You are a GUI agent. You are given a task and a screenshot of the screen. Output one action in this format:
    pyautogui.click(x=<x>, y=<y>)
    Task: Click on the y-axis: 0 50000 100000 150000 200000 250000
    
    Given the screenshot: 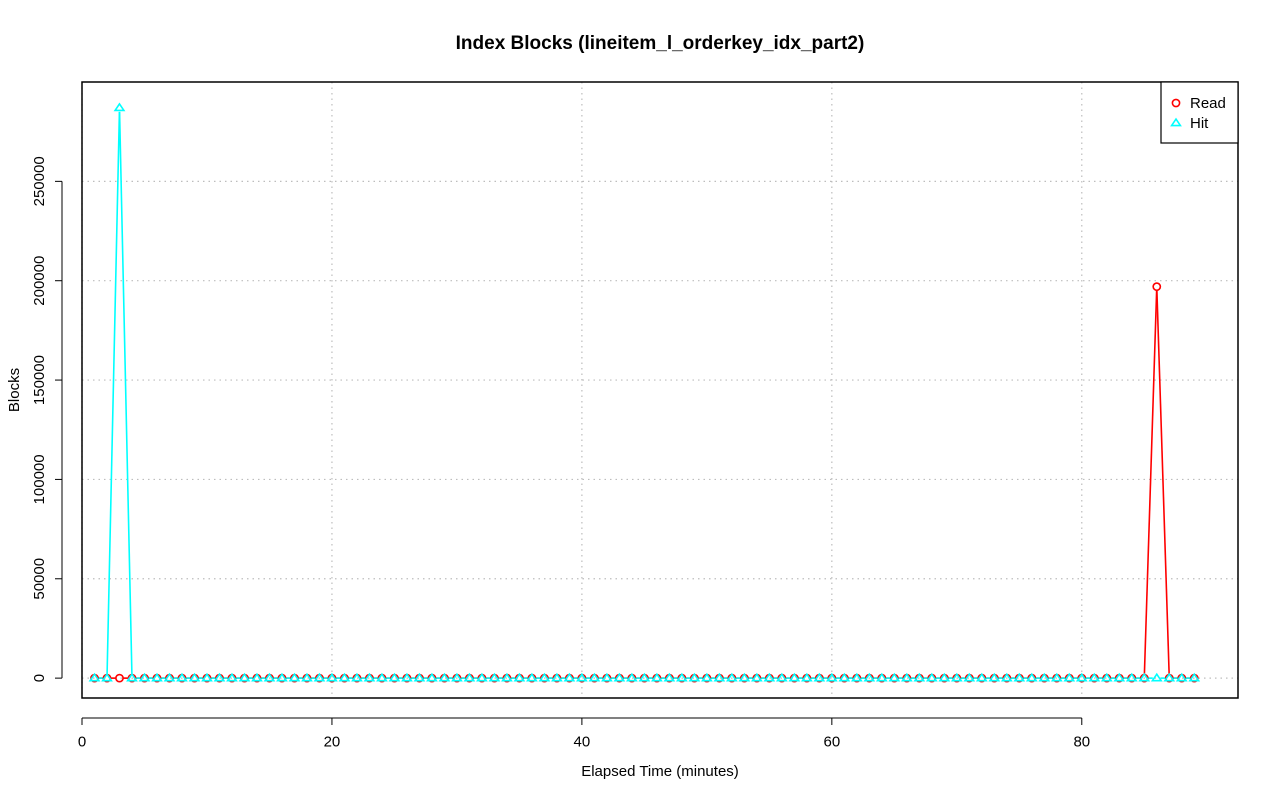 What is the action you would take?
    pyautogui.click(x=47, y=419)
    